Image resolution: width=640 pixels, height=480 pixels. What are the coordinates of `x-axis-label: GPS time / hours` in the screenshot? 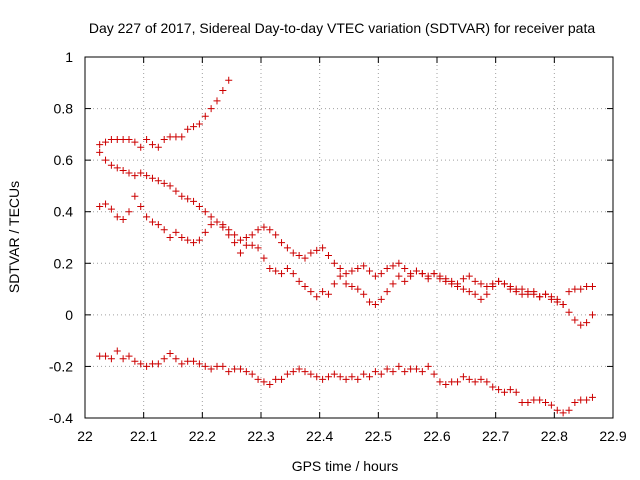 It's located at (345, 466).